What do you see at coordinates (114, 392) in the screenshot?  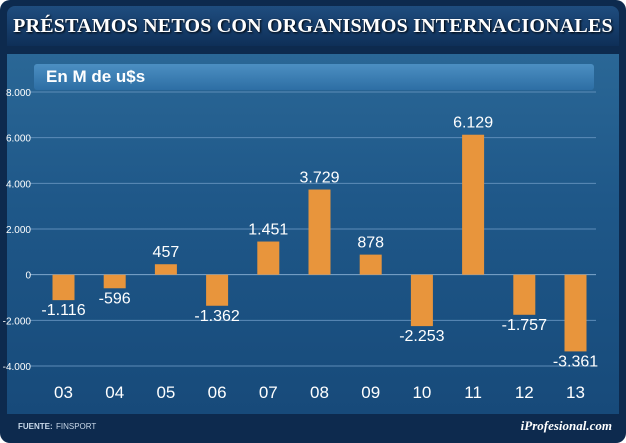 I see `x-tick-label: 04` at bounding box center [114, 392].